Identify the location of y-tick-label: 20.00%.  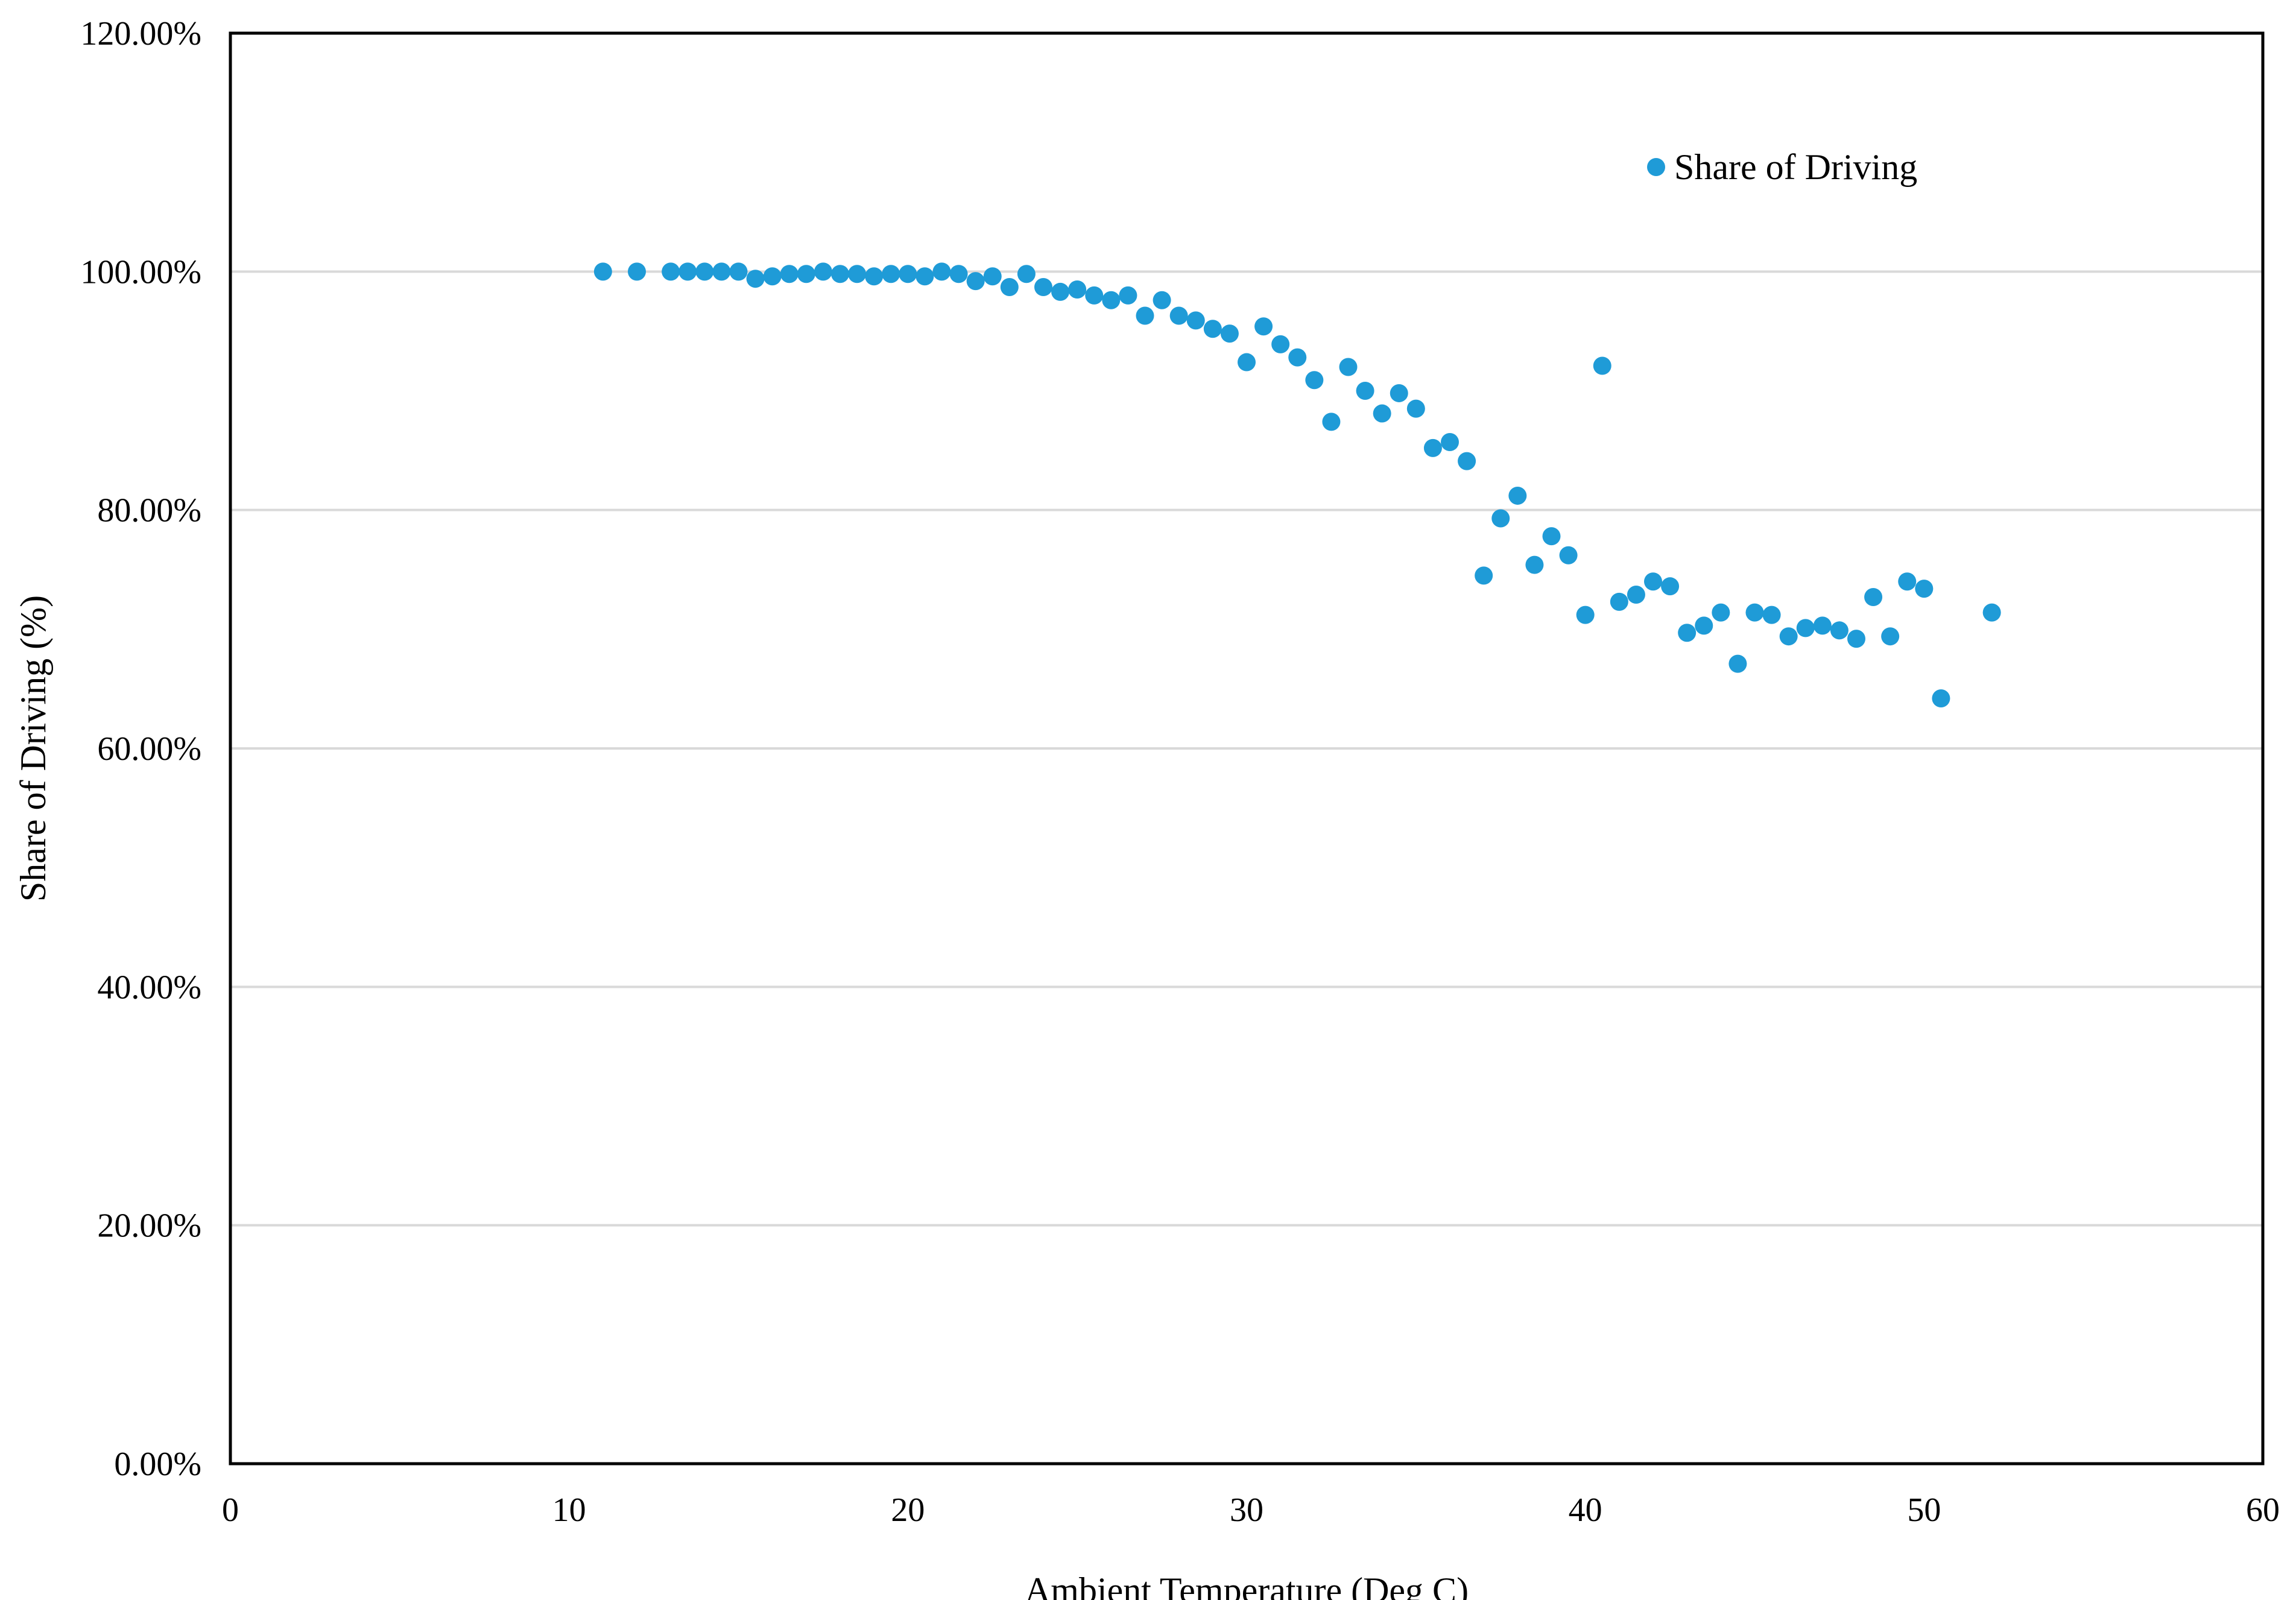
(149, 1226).